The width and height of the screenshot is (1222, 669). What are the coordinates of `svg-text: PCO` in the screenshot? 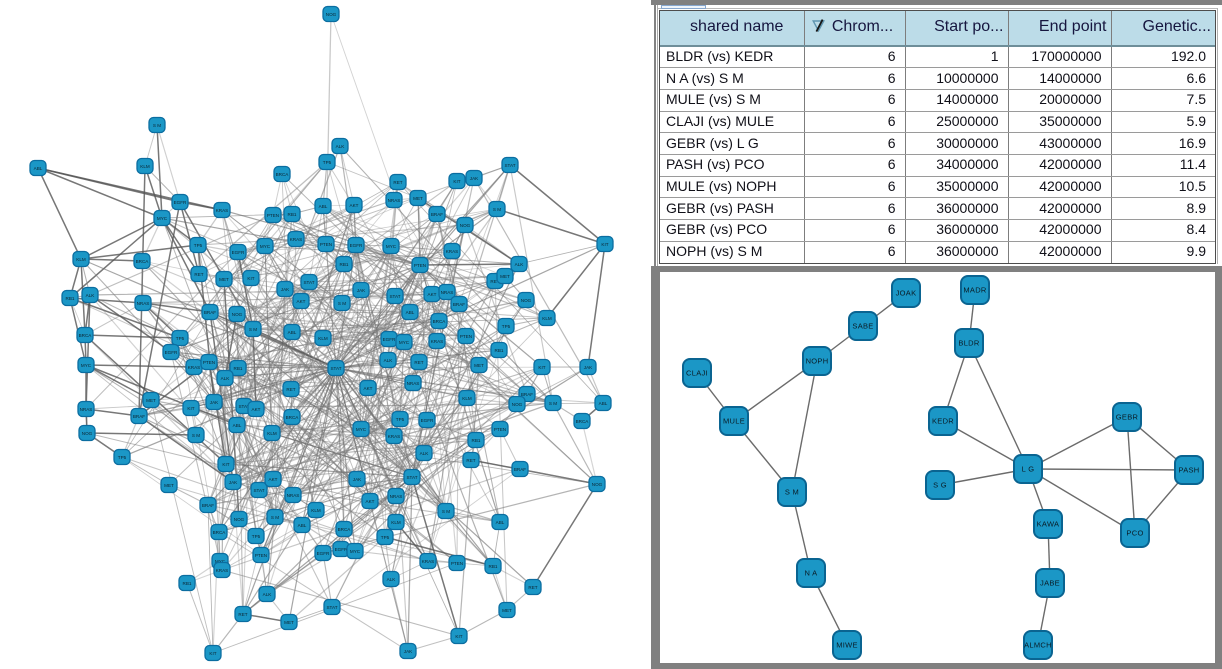 It's located at (1134, 533).